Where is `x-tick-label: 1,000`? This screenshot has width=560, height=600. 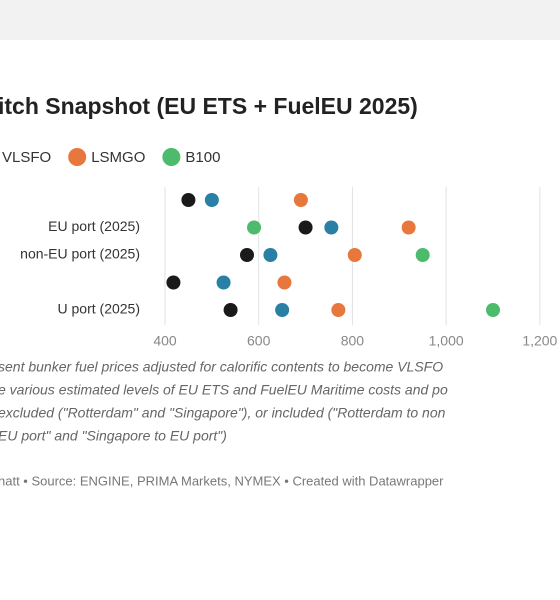 x-tick-label: 1,000 is located at coordinates (446, 341).